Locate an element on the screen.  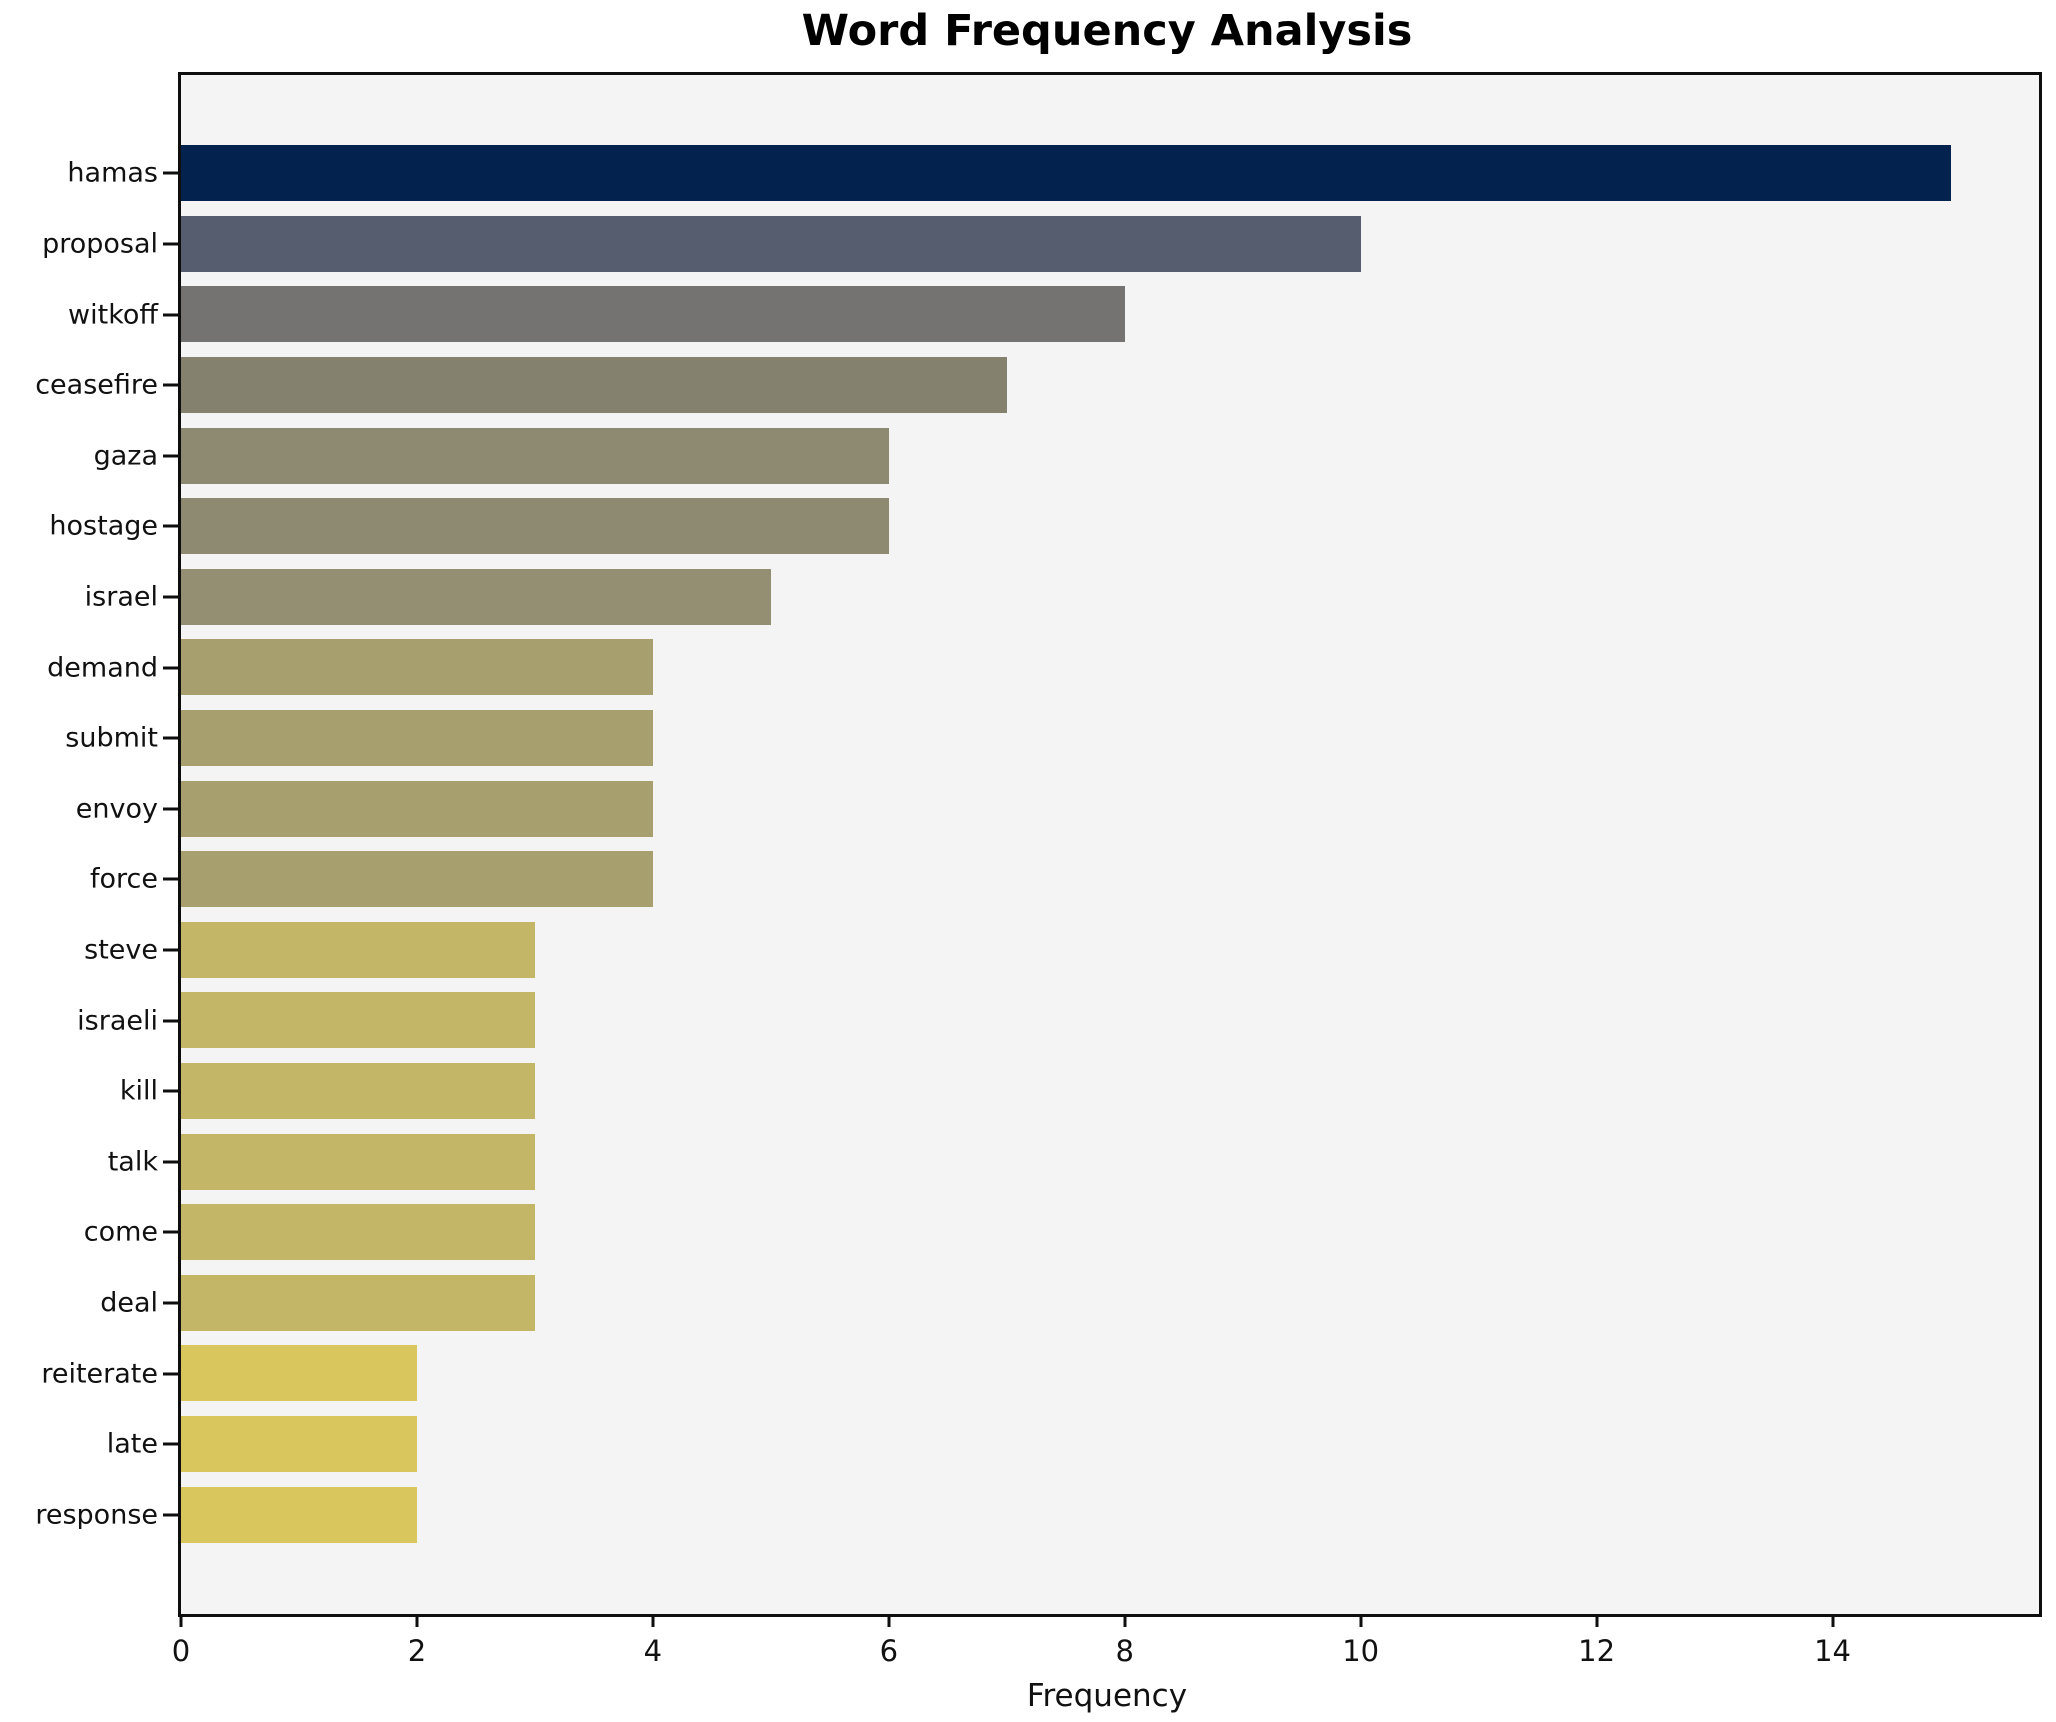
ytick-label-response: response is located at coordinates (96, 1515).